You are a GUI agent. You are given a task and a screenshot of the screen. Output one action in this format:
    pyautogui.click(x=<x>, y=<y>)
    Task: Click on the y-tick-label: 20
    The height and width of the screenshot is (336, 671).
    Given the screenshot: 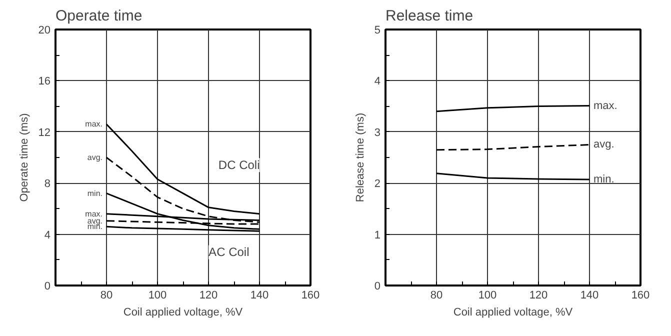 What is the action you would take?
    pyautogui.click(x=44, y=30)
    